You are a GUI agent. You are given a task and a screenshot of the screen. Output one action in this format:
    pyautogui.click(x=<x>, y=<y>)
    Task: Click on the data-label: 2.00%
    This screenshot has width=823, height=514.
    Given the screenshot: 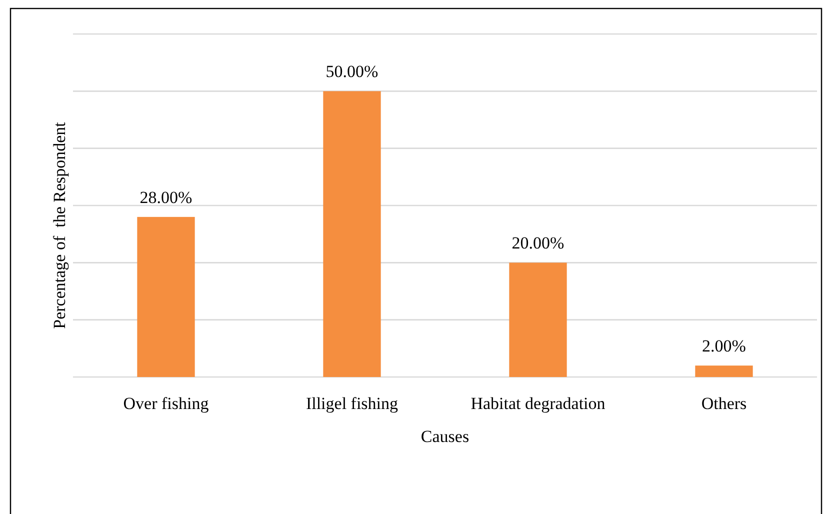 What is the action you would take?
    pyautogui.click(x=724, y=346)
    